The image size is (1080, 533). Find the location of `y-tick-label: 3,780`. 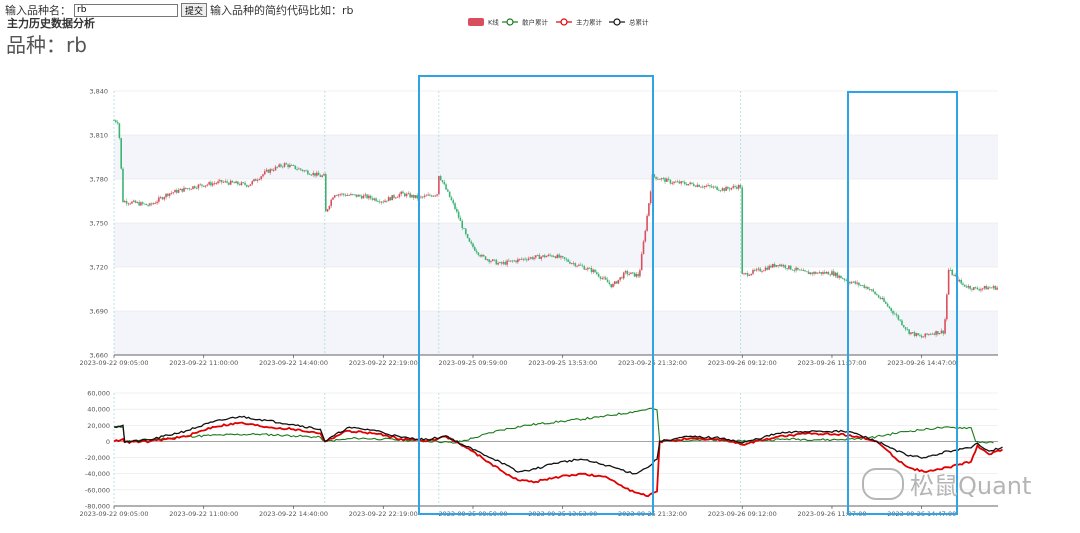

y-tick-label: 3,780 is located at coordinates (98, 180).